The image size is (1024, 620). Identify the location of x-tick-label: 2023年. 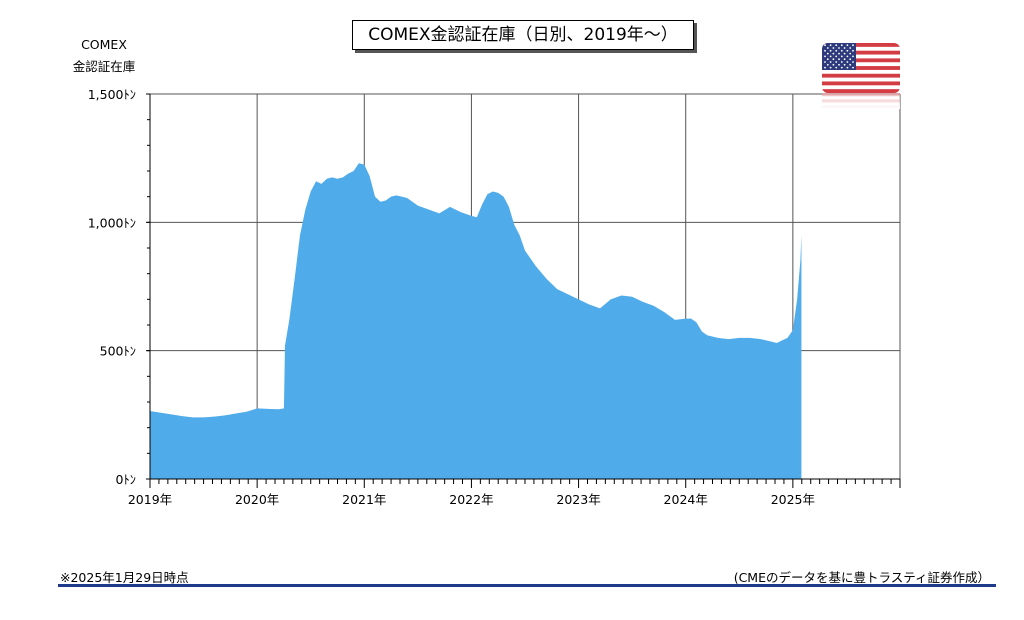
(578, 499).